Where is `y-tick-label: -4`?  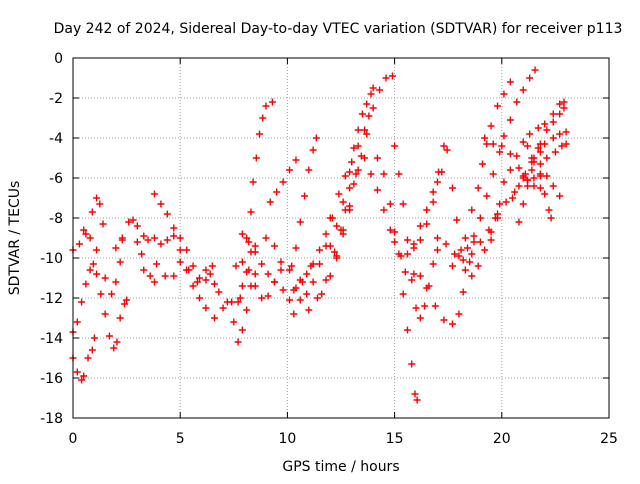
y-tick-label: -4 is located at coordinates (56, 139).